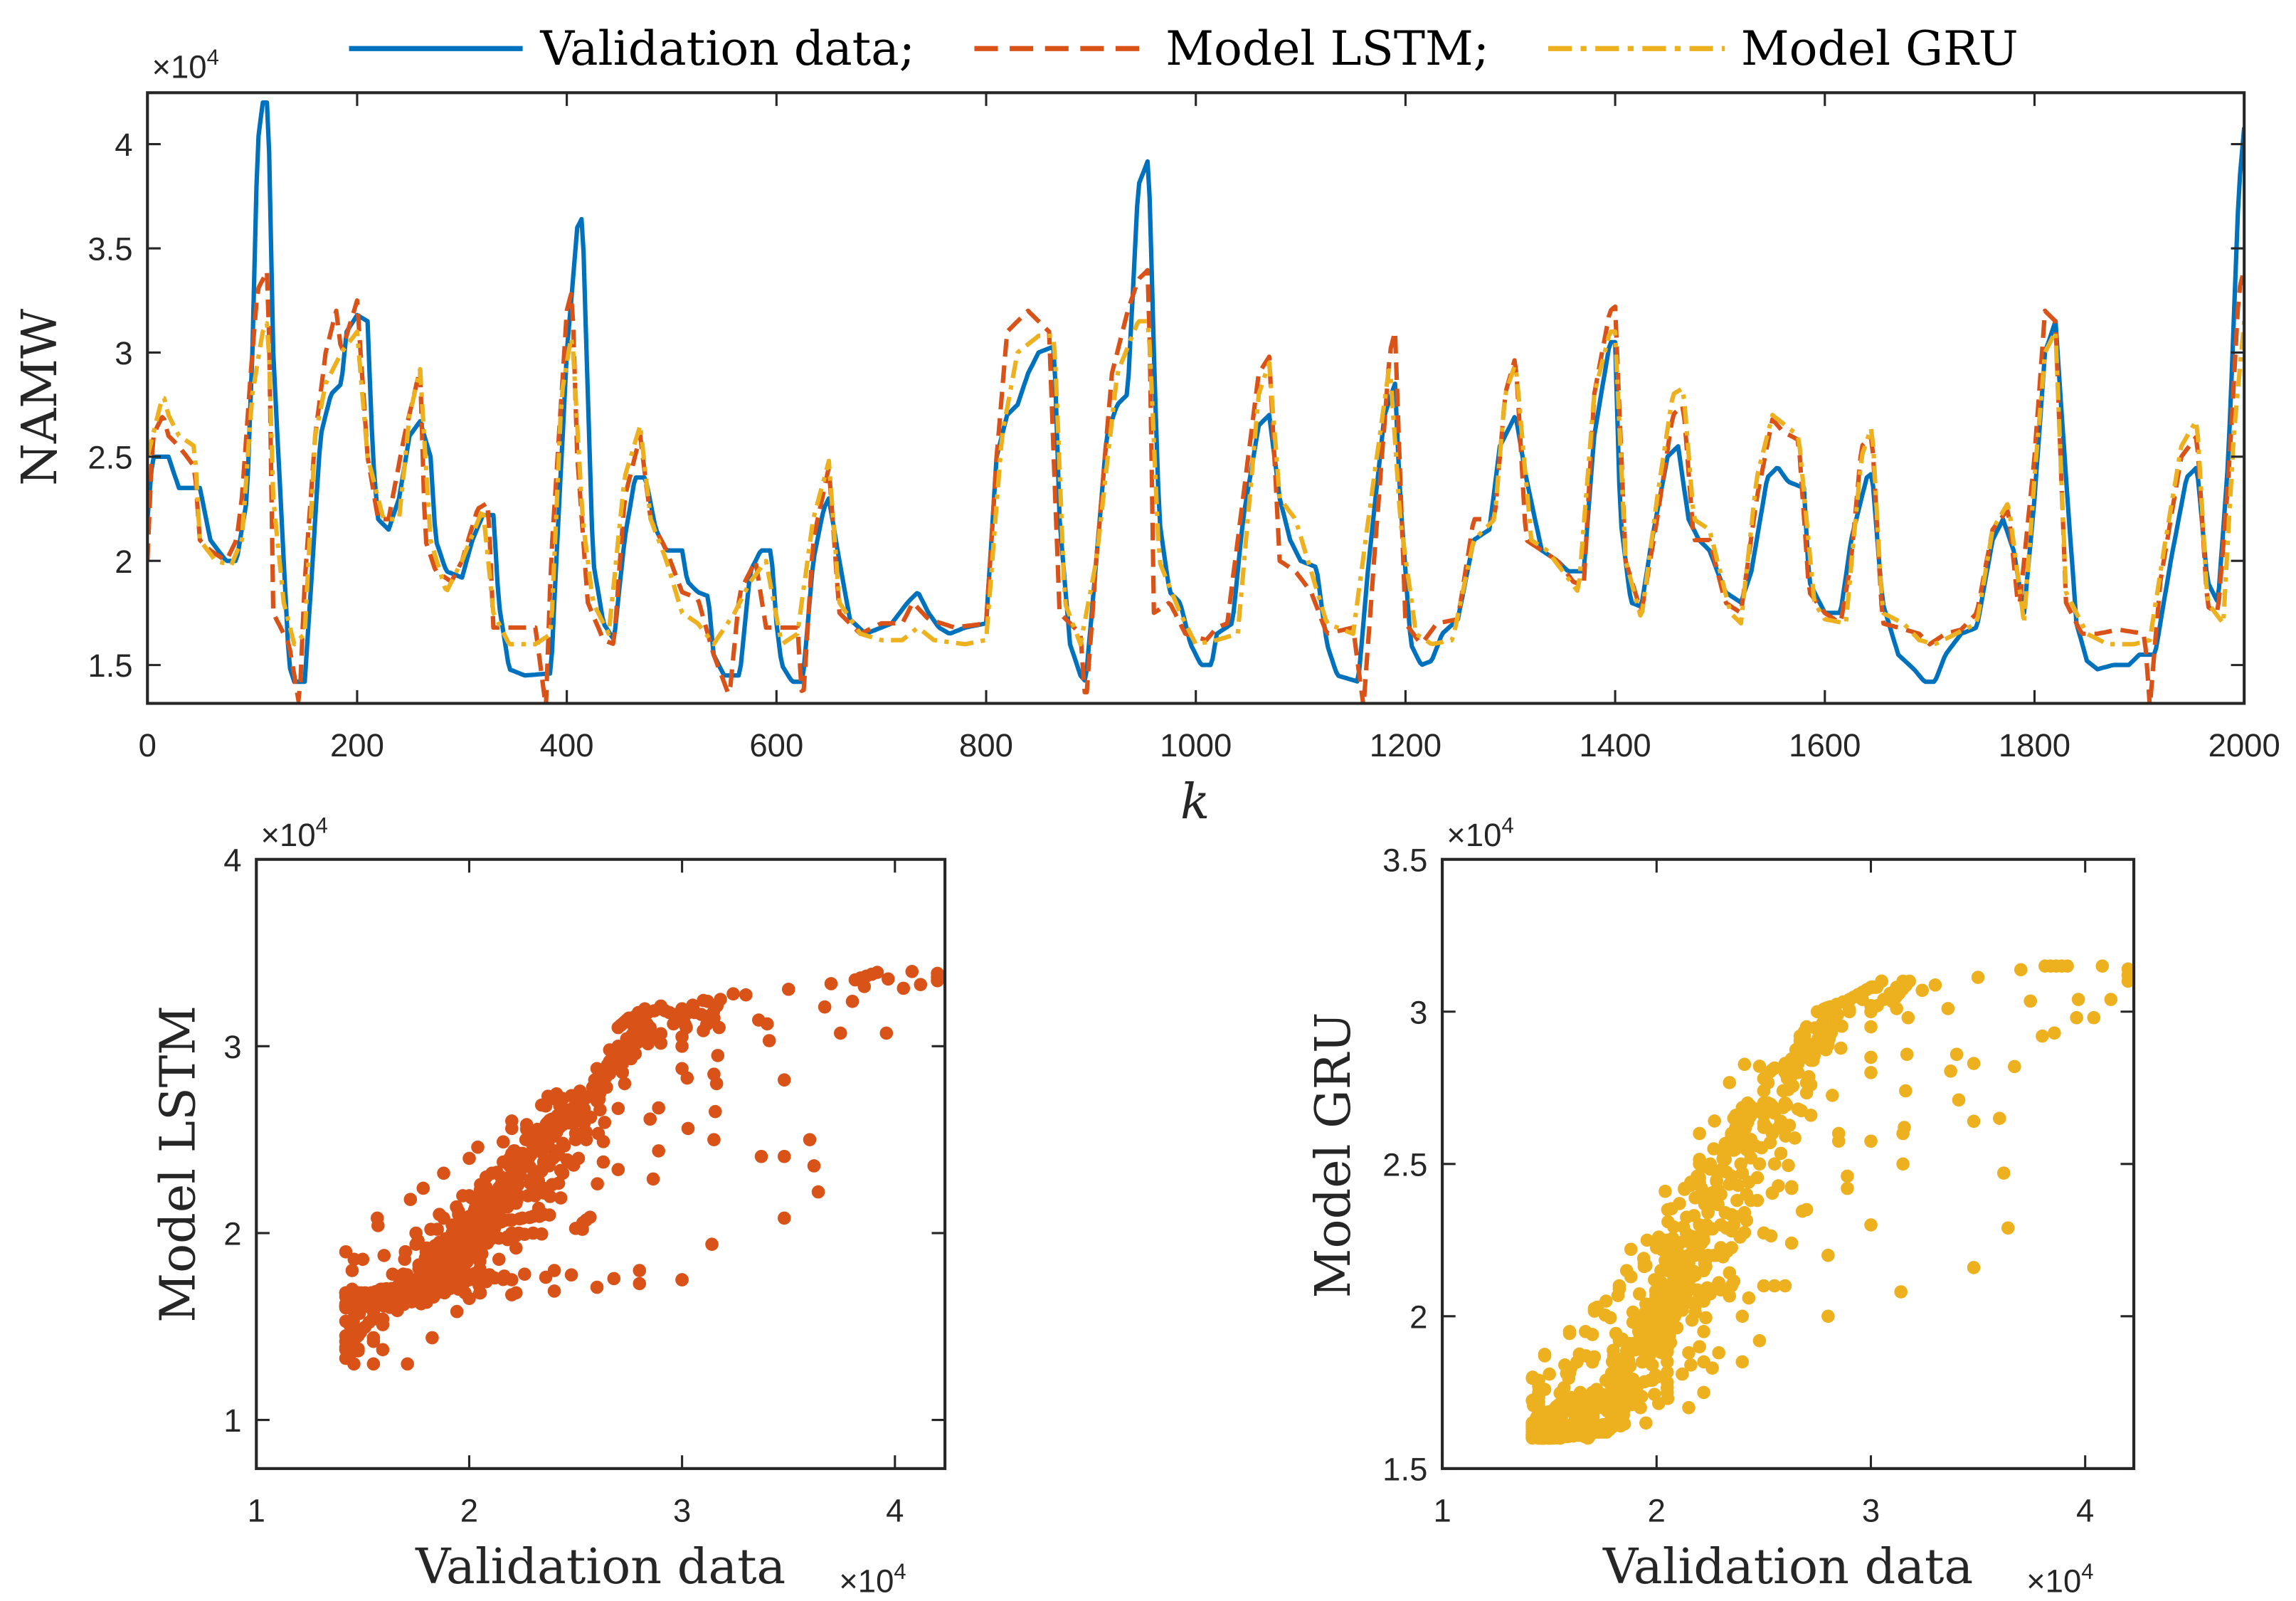 The height and width of the screenshot is (1601, 2296). What do you see at coordinates (110, 666) in the screenshot?
I see `y-tick-label: 1.5` at bounding box center [110, 666].